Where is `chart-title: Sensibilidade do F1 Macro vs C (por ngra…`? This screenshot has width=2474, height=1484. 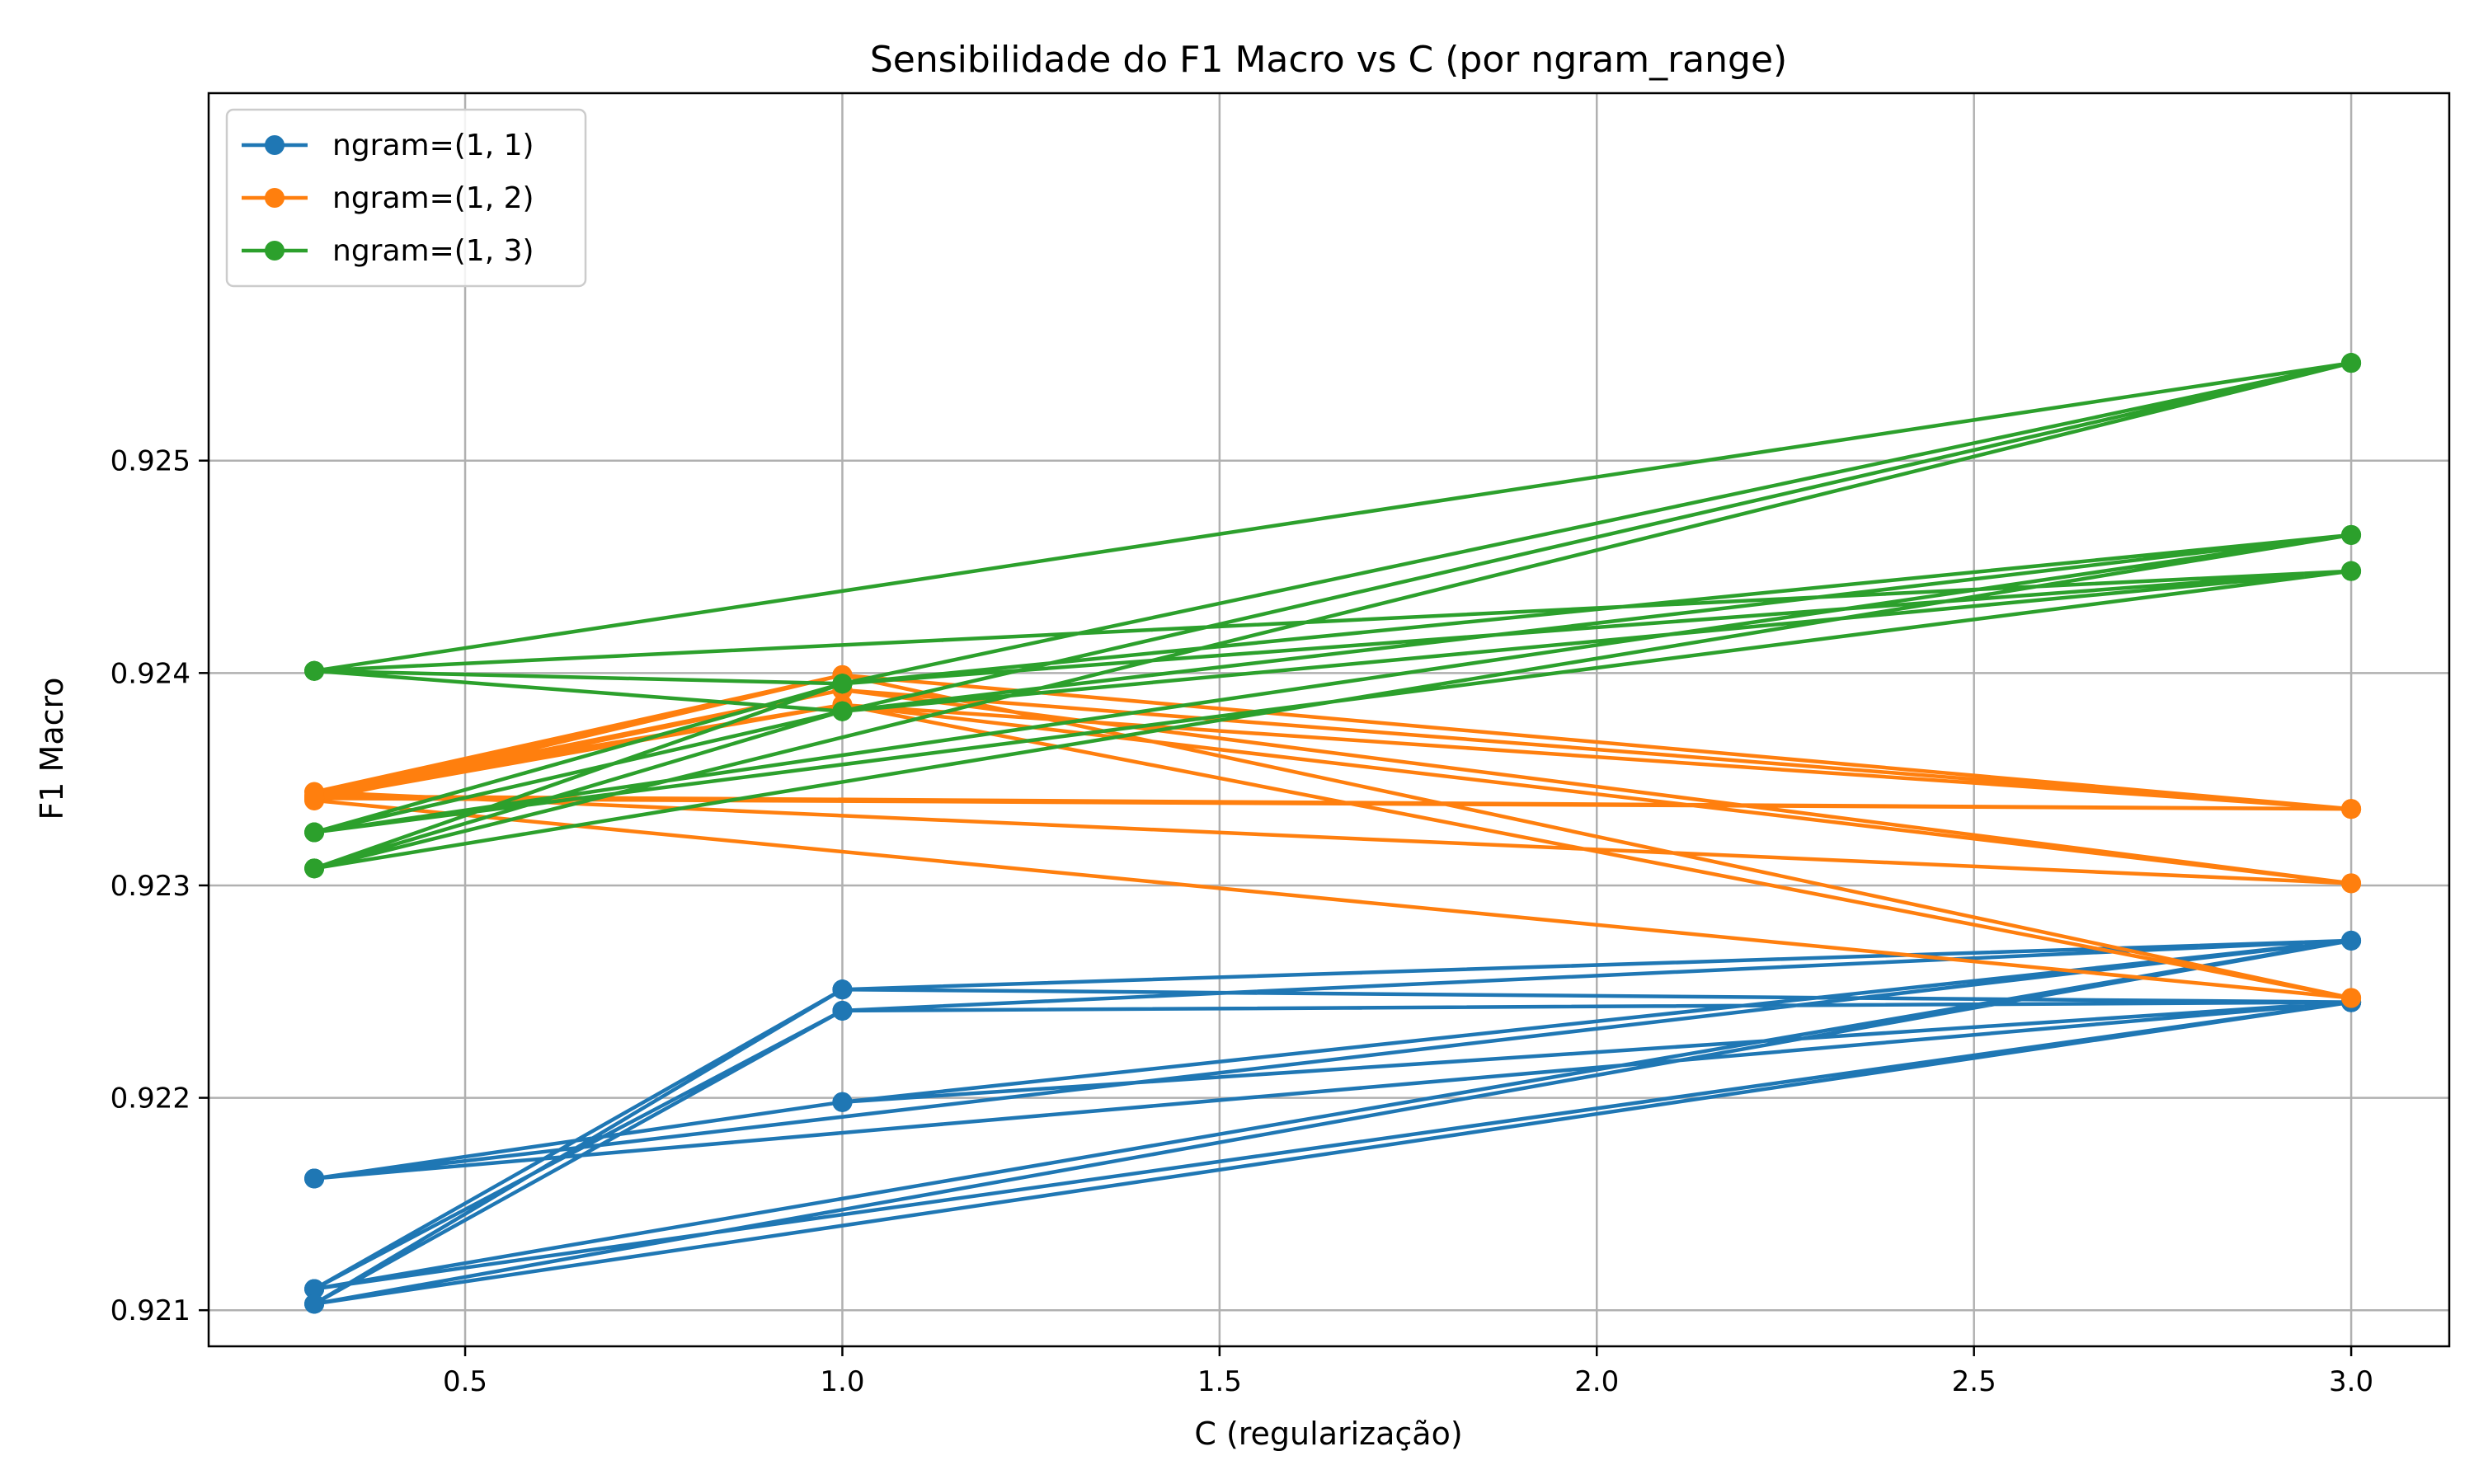
chart-title: Sensibilidade do F1 Macro vs C (por ngra… is located at coordinates (1328, 60).